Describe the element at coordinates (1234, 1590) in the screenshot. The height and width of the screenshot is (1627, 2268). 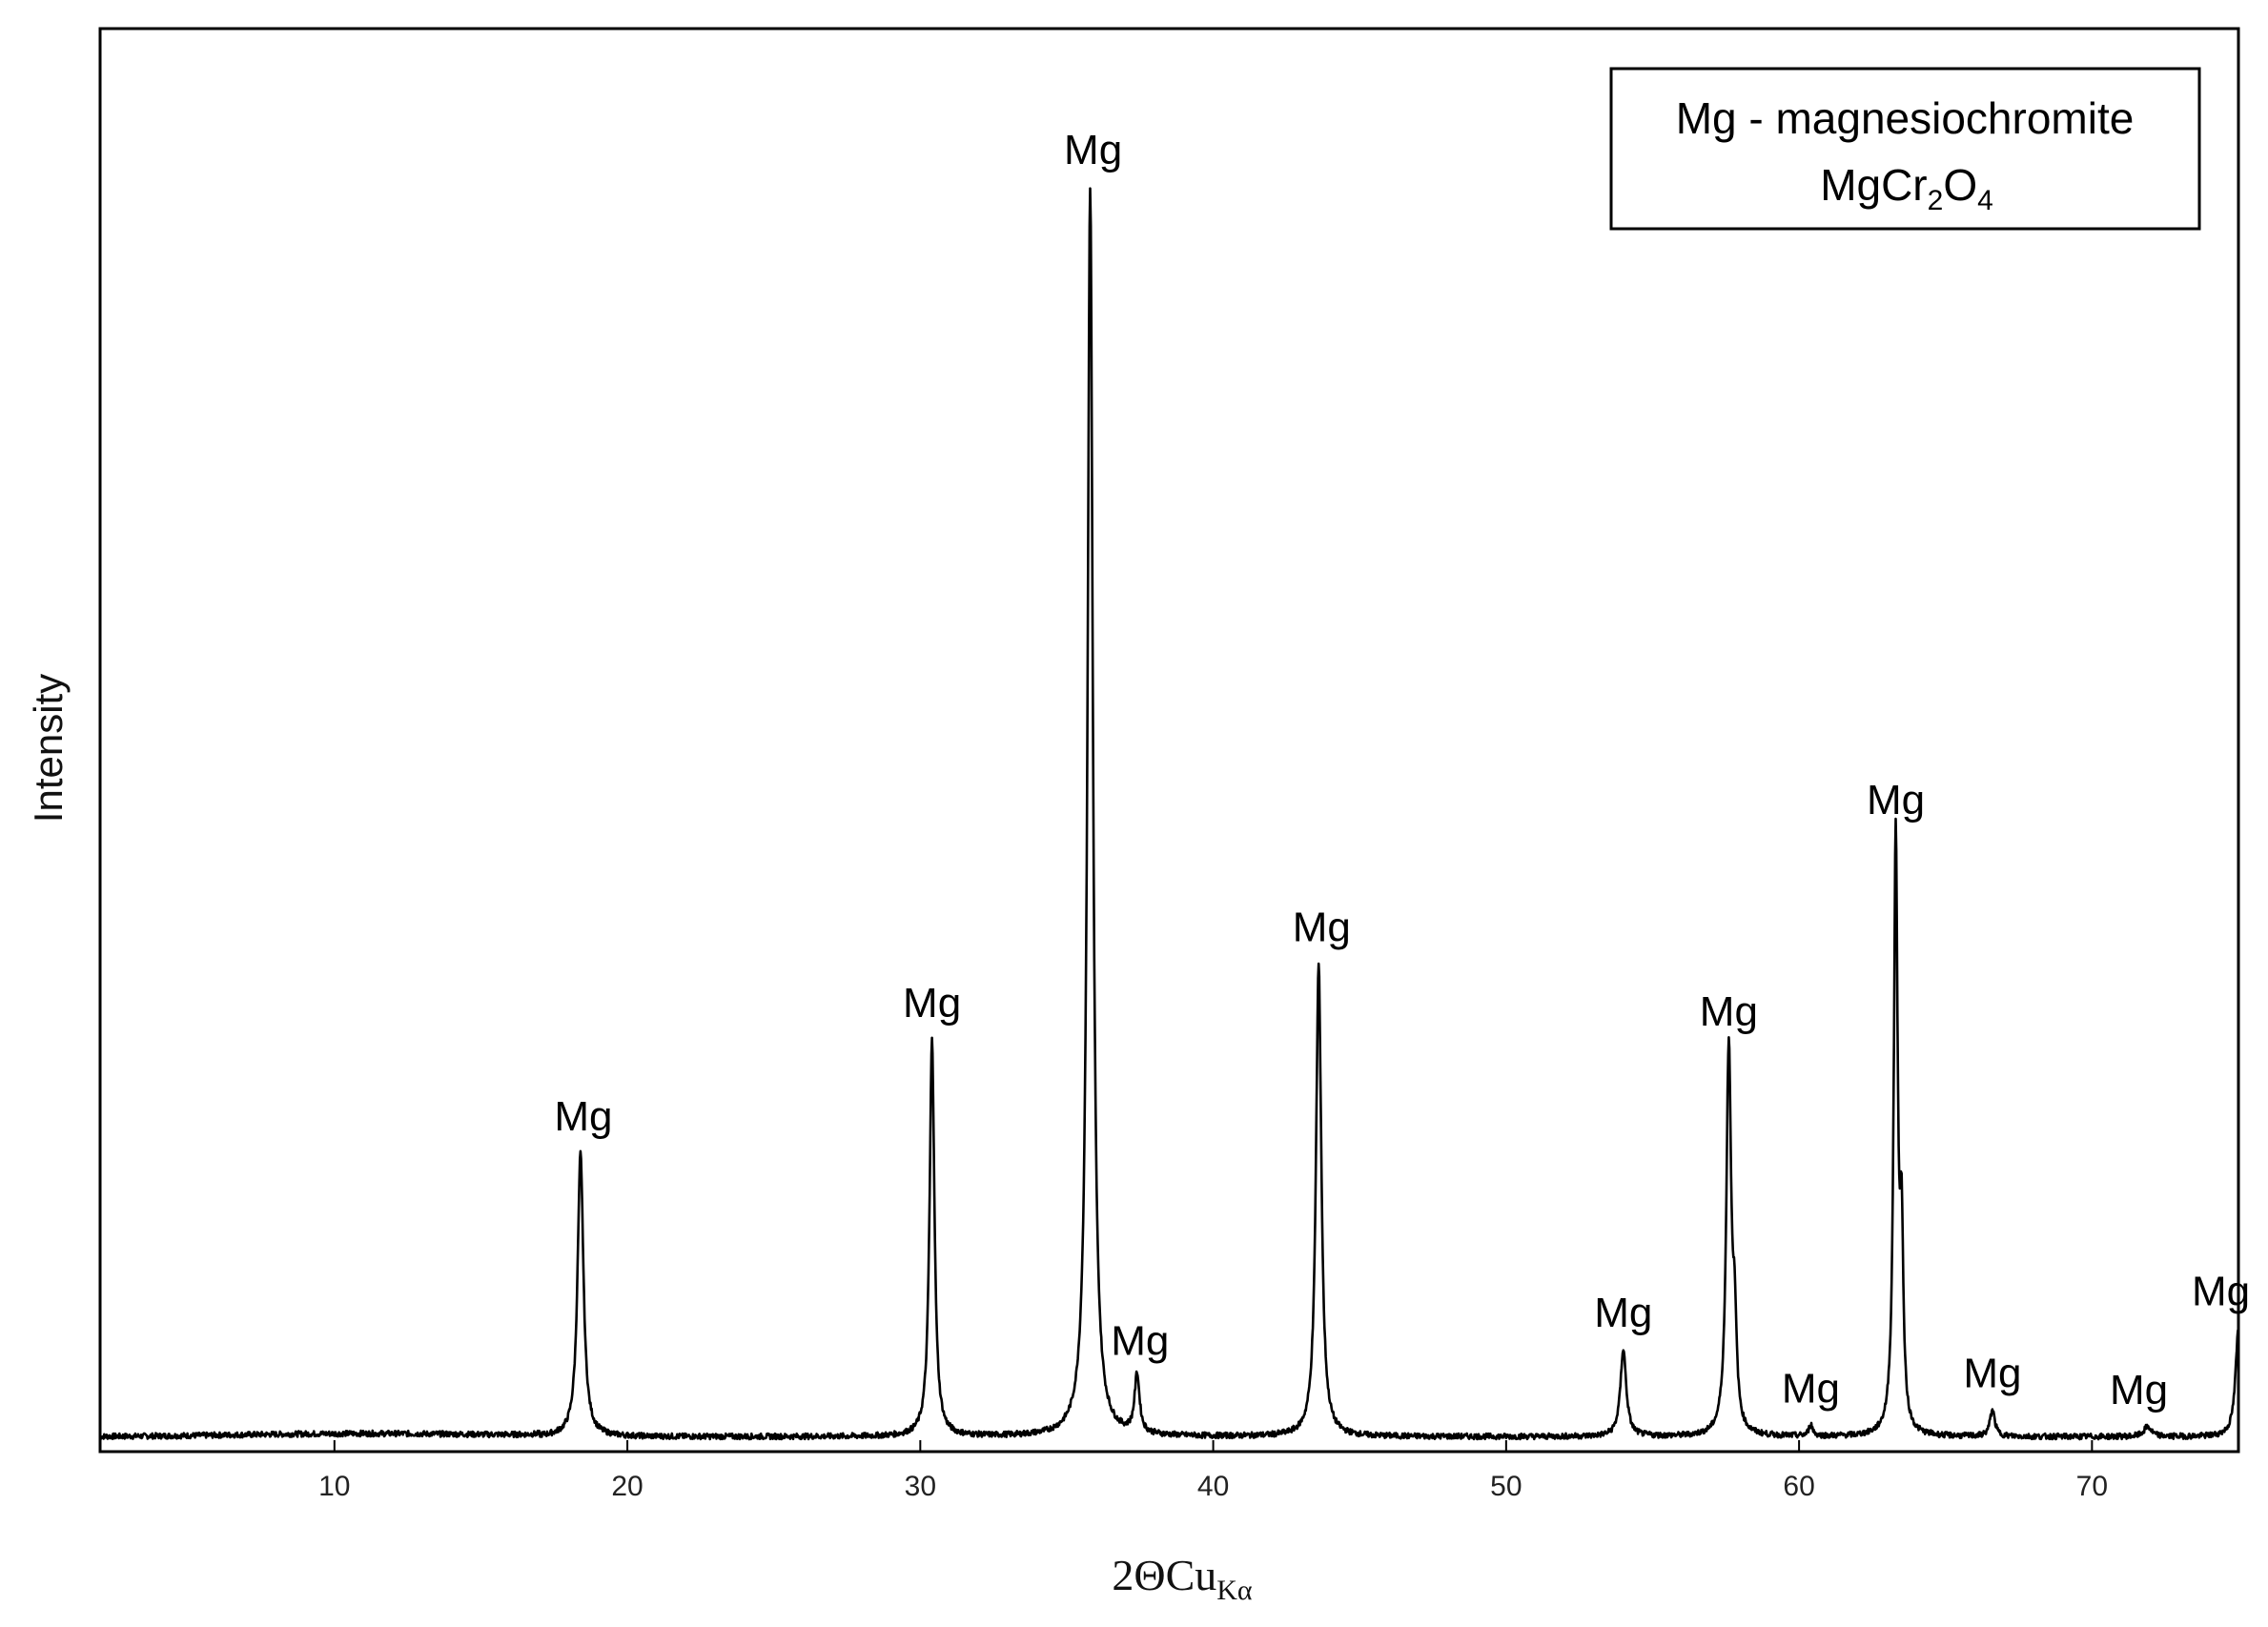
I see `x-axis-title-sub: Kα` at that location.